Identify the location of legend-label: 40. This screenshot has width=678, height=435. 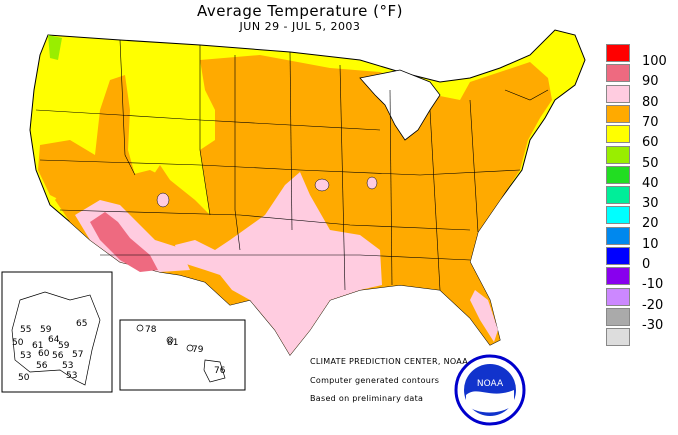
(650, 183).